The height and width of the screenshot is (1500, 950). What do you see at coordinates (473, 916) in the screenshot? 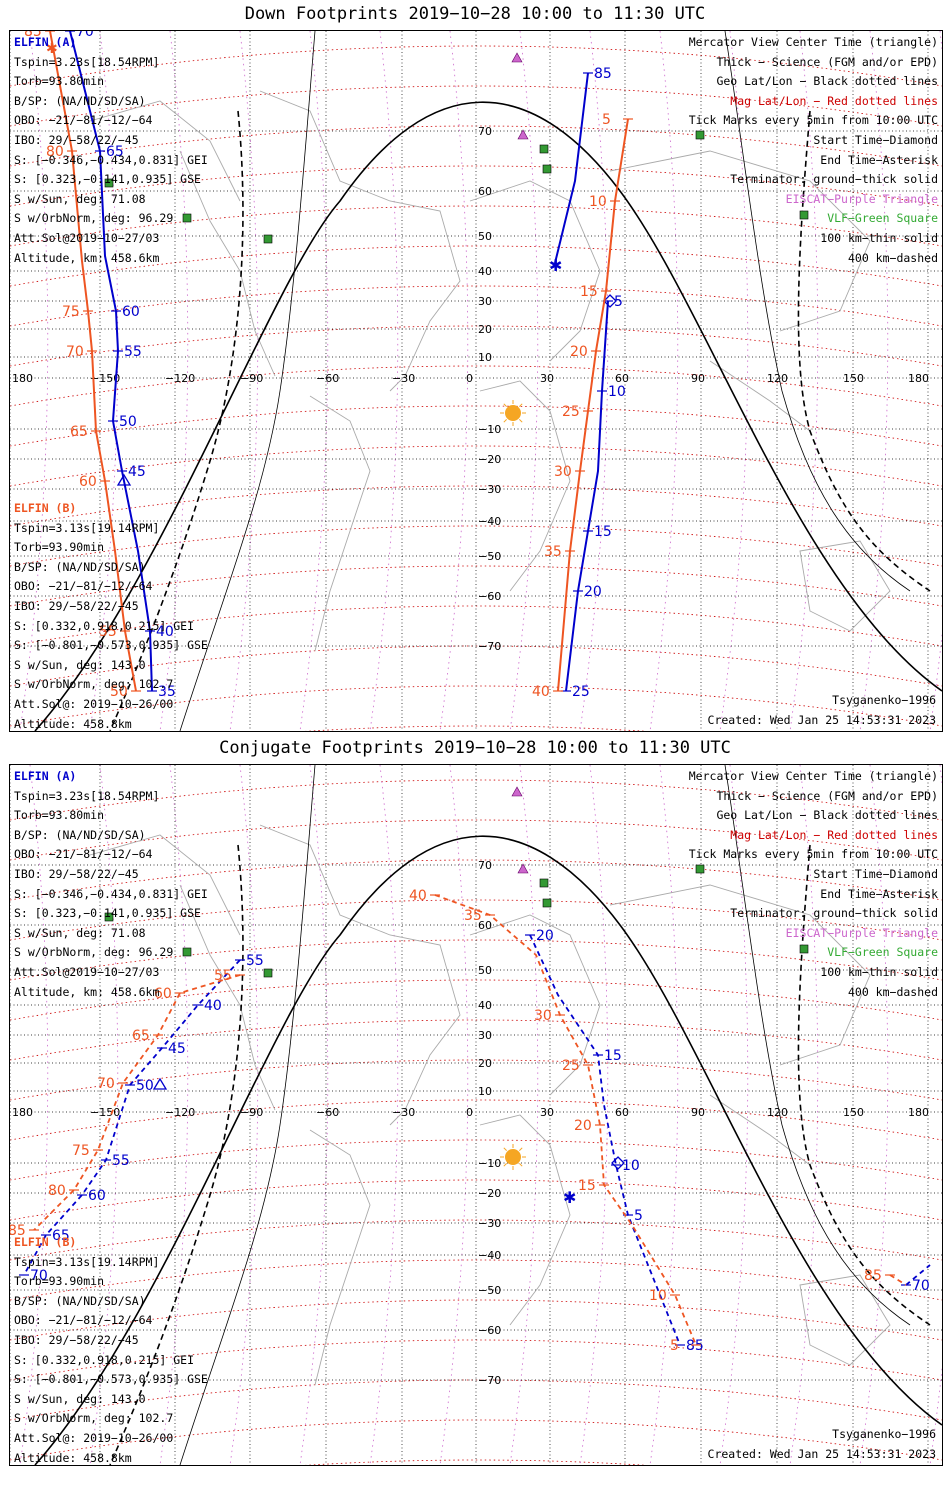
I see `elfin-a-red-tick-label: 35` at bounding box center [473, 916].